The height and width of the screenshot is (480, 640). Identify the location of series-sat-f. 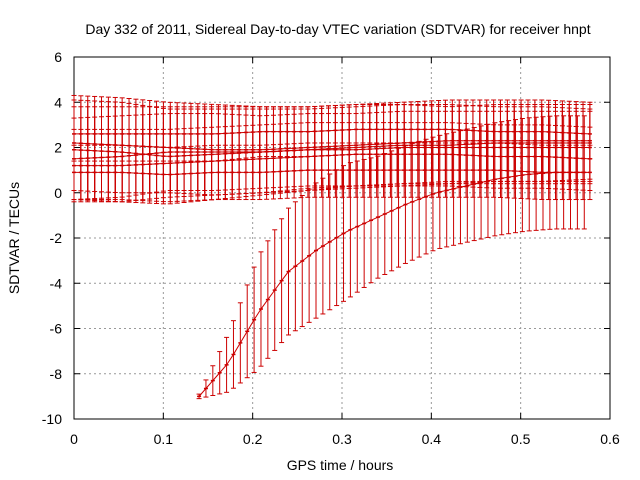
(332, 133).